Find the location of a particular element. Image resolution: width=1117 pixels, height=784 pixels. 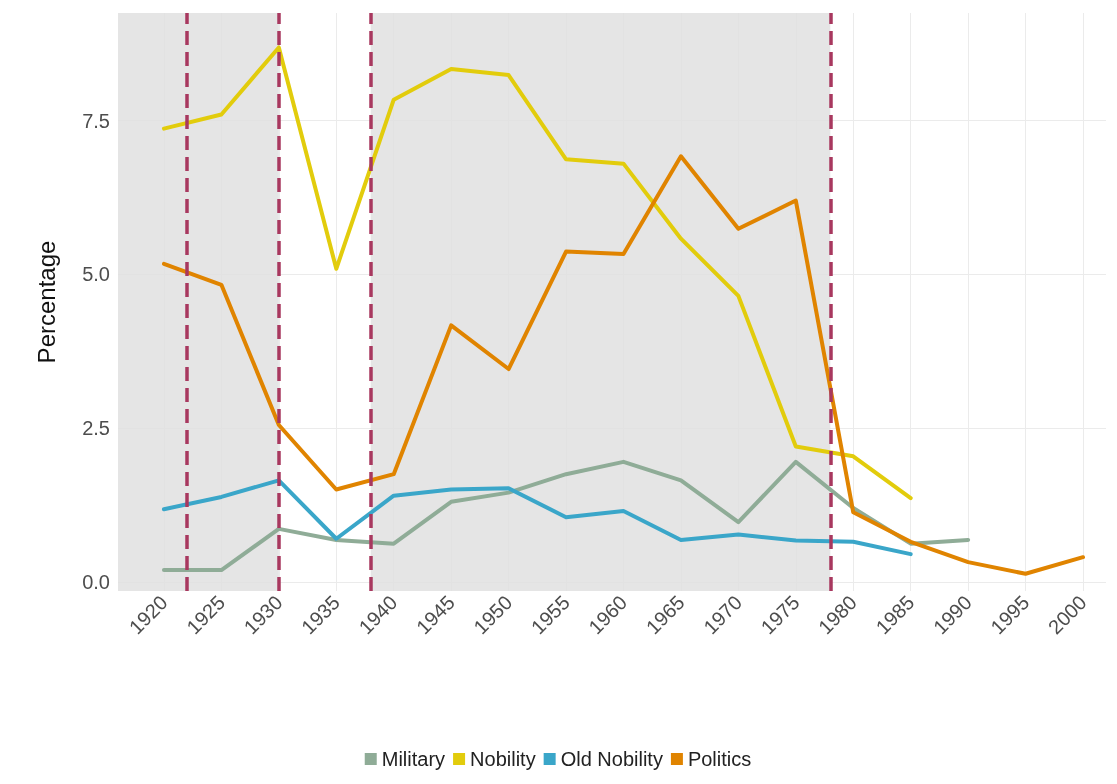

legend-label: Military is located at coordinates (413, 759).